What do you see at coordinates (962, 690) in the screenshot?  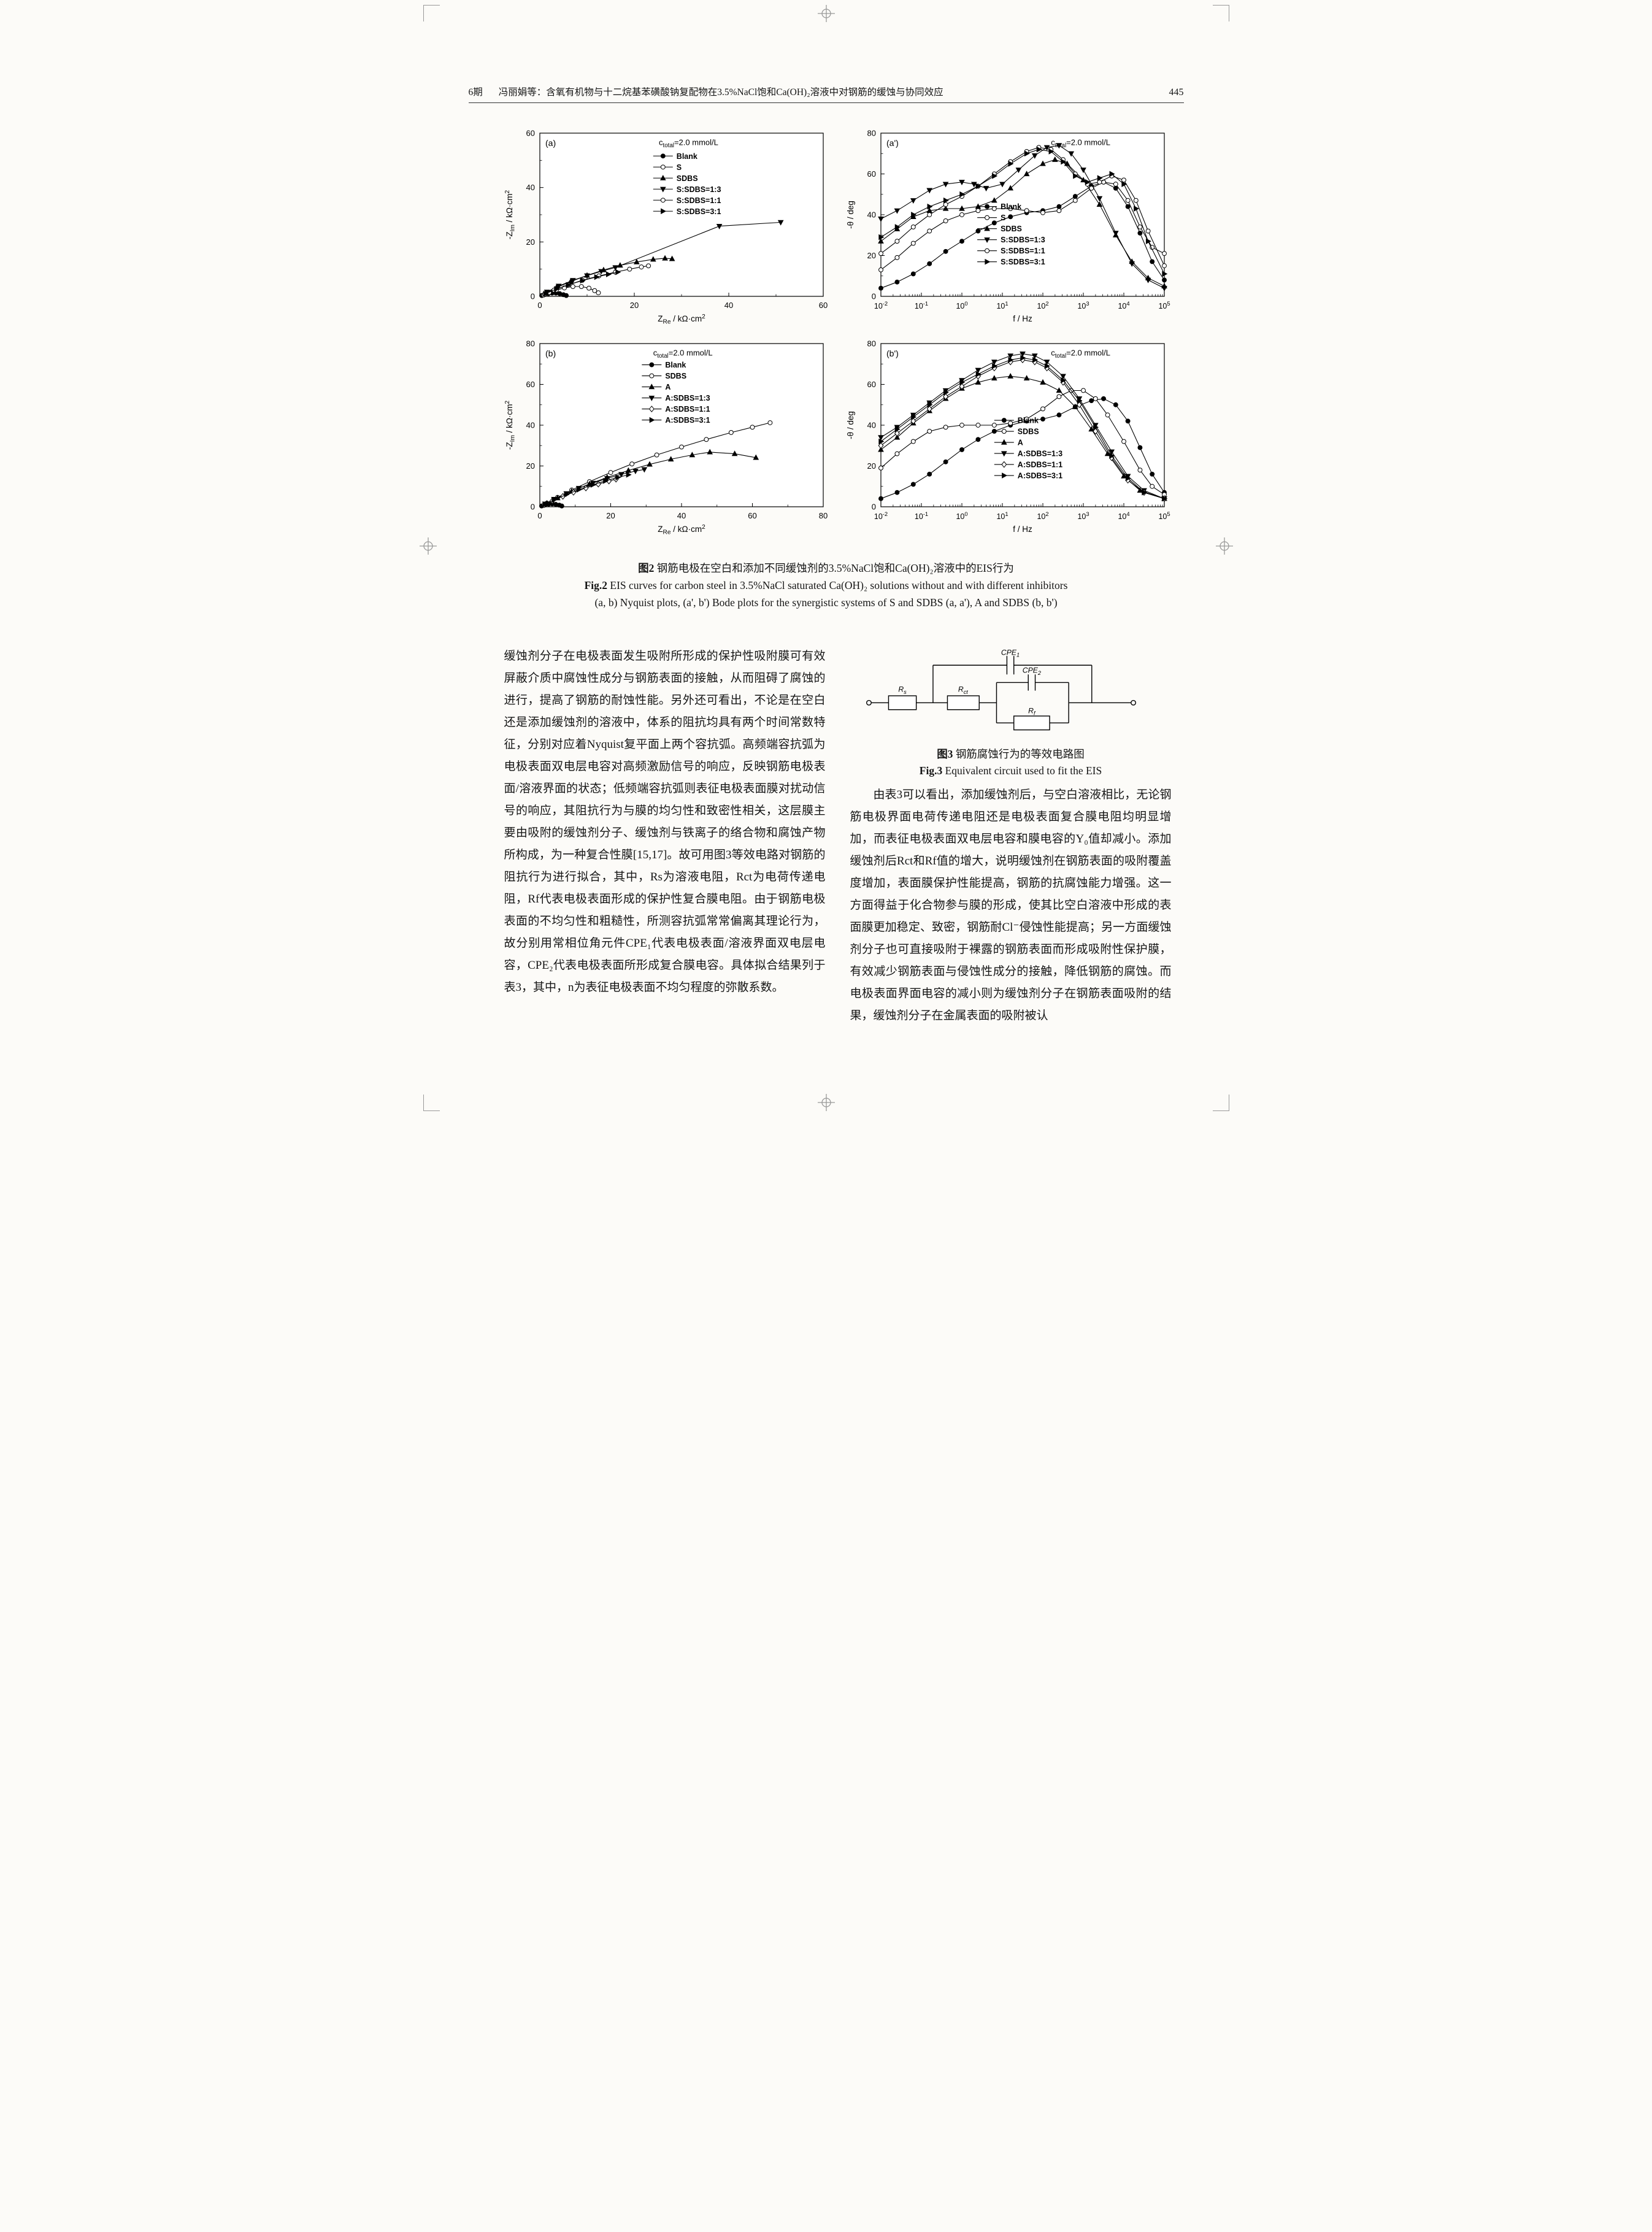 I see `svg-text: Rct` at bounding box center [962, 690].